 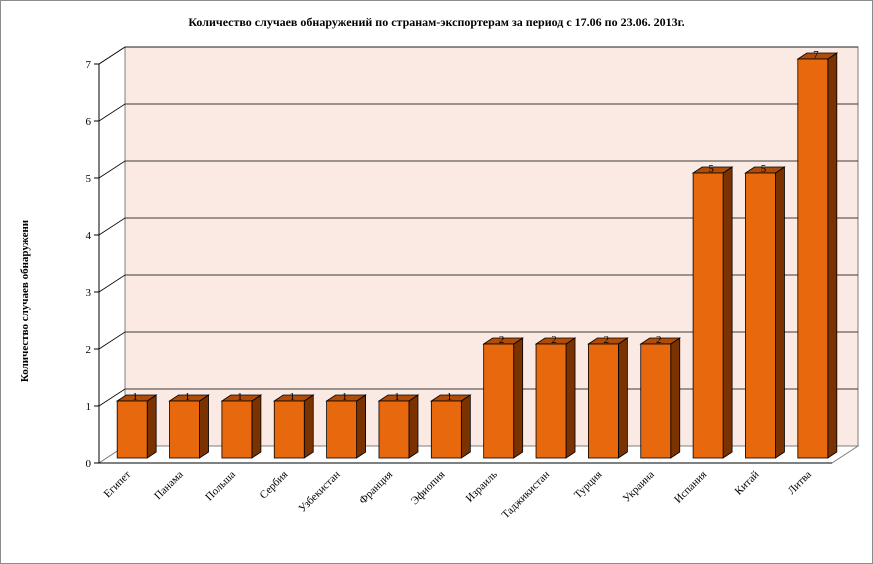 What do you see at coordinates (639, 487) in the screenshot?
I see `x-tick-label: Украина` at bounding box center [639, 487].